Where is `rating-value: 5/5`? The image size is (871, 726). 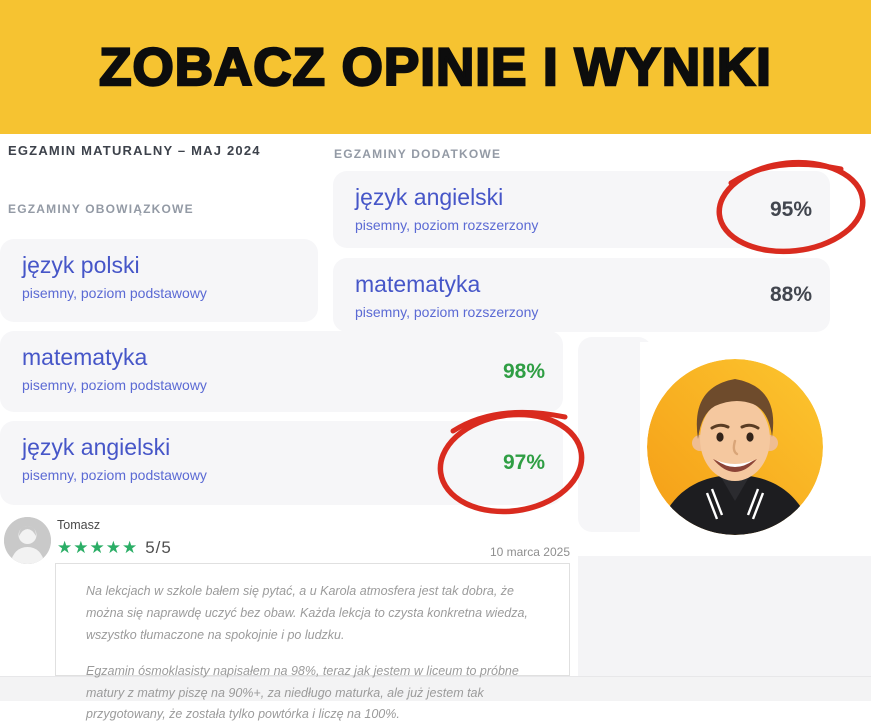 rating-value: 5/5 is located at coordinates (158, 547).